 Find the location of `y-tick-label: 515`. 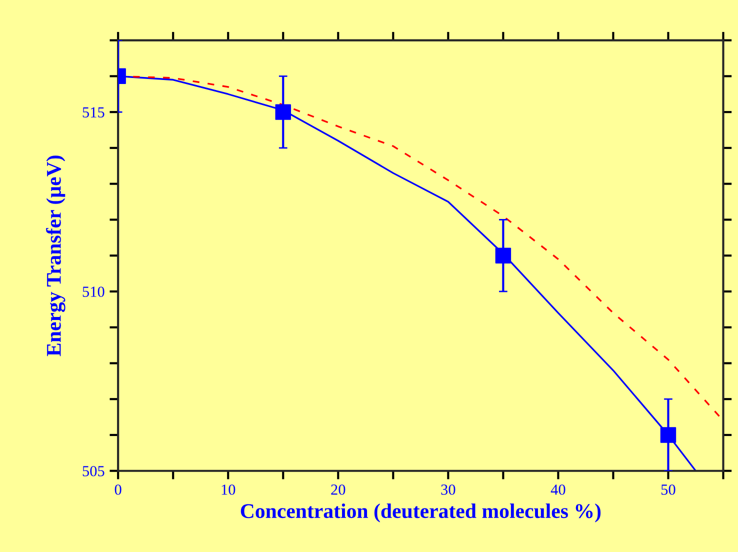

y-tick-label: 515 is located at coordinates (93, 112).